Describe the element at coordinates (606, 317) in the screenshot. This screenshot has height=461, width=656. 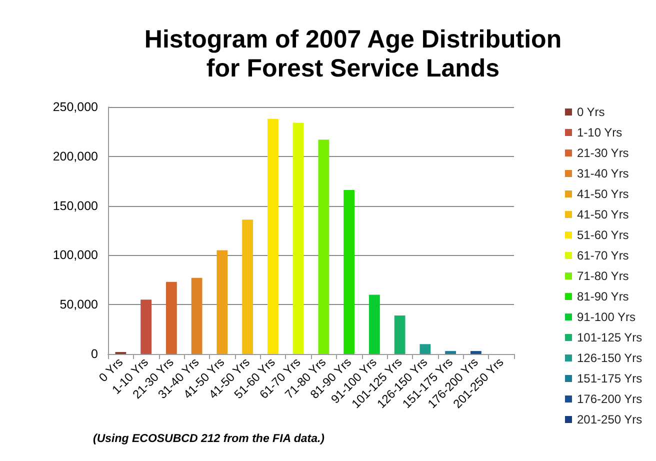
I see `legend-label: 91-100 Yrs` at that location.